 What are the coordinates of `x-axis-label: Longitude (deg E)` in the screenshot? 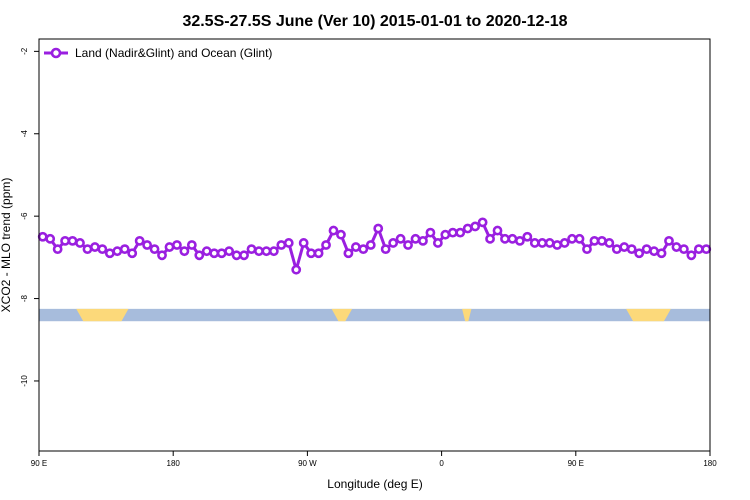 It's located at (374, 484).